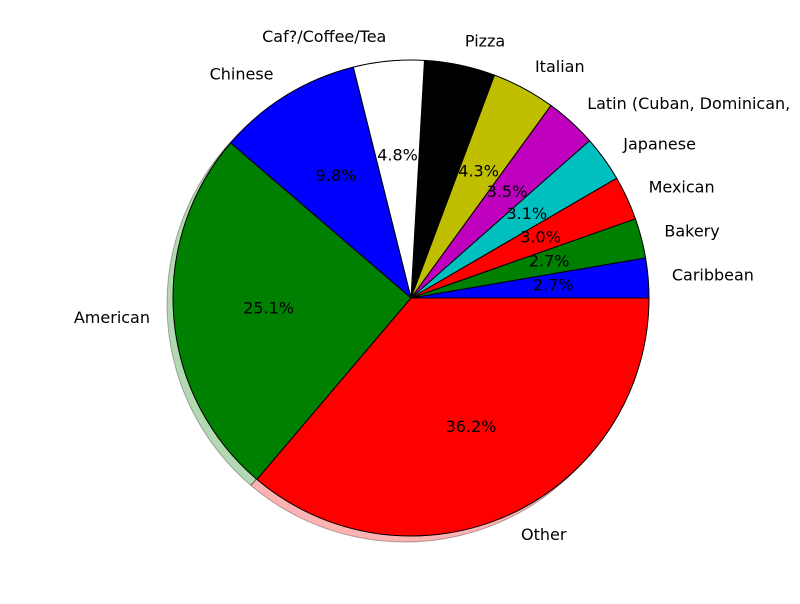  I want to click on value-label-japanese: 3.1%, so click(526, 213).